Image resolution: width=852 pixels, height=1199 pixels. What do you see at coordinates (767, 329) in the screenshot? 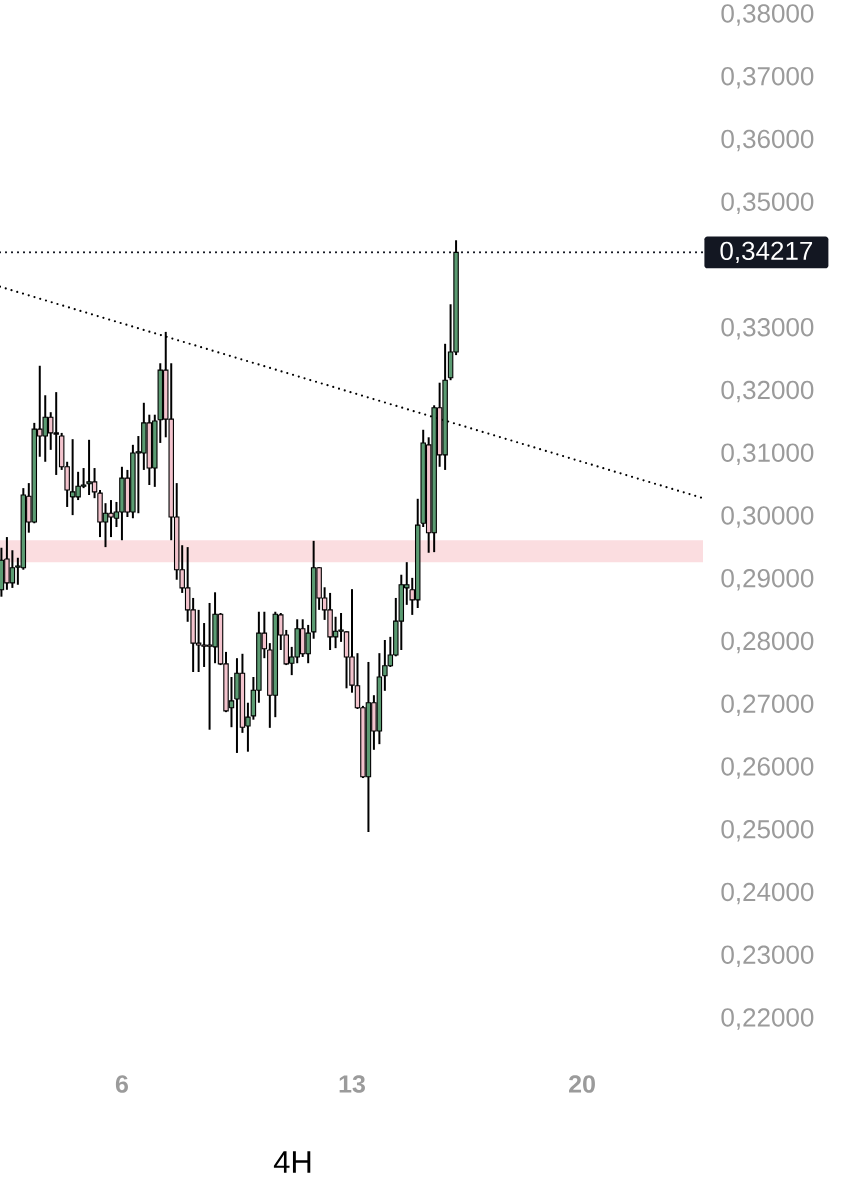
I see `y-tick-label: 0,33000` at bounding box center [767, 329].